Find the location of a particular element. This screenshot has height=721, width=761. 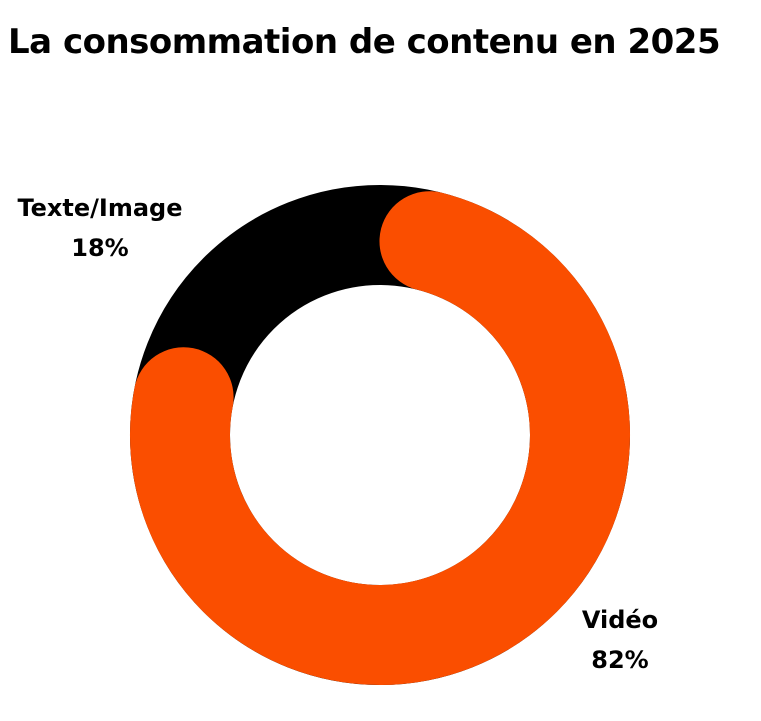

slice-label-texte-image: Texte/Image 18% is located at coordinates (100, 228).